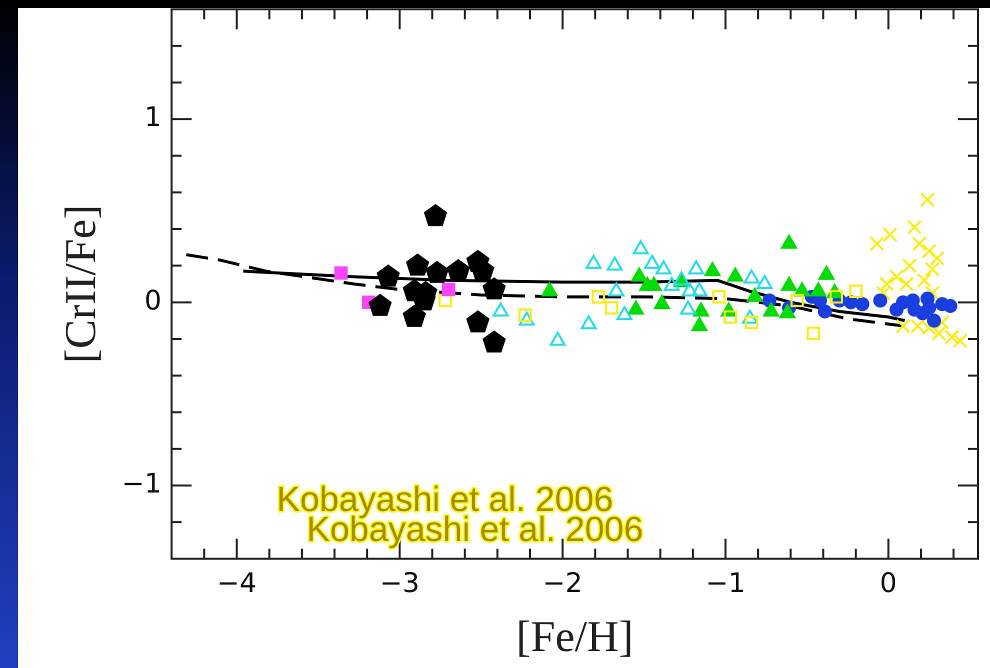 Image resolution: width=990 pixels, height=668 pixels. I want to click on y-tick-label: −1, so click(142, 484).